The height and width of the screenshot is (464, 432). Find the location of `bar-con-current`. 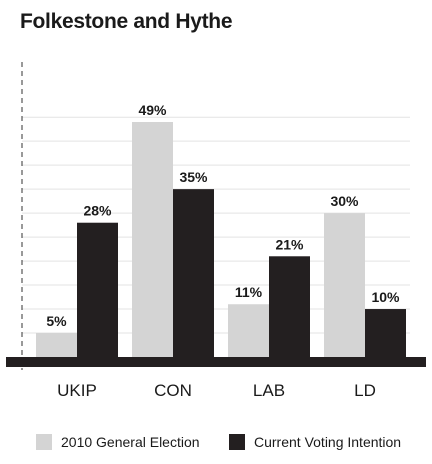

bar-con-current is located at coordinates (193, 273).